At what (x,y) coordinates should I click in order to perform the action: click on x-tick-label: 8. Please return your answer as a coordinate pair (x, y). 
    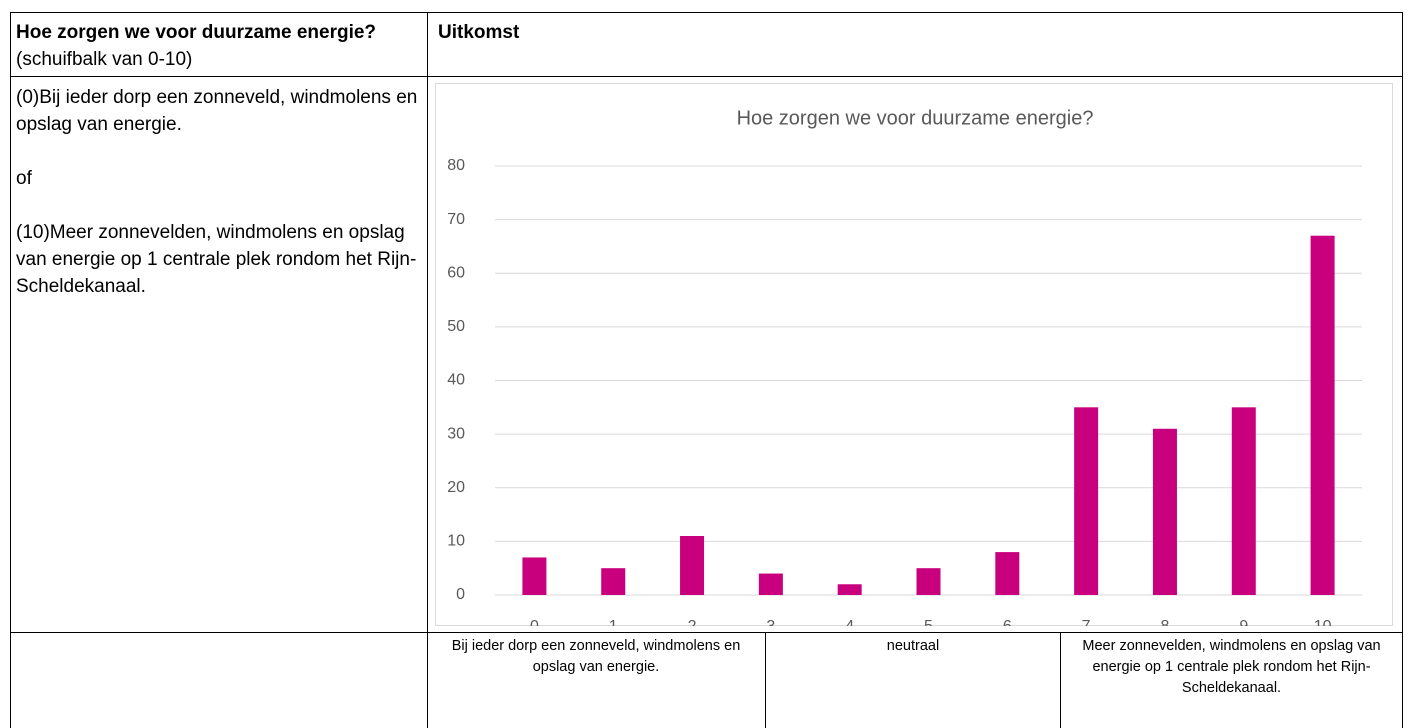
    Looking at the image, I should click on (1165, 622).